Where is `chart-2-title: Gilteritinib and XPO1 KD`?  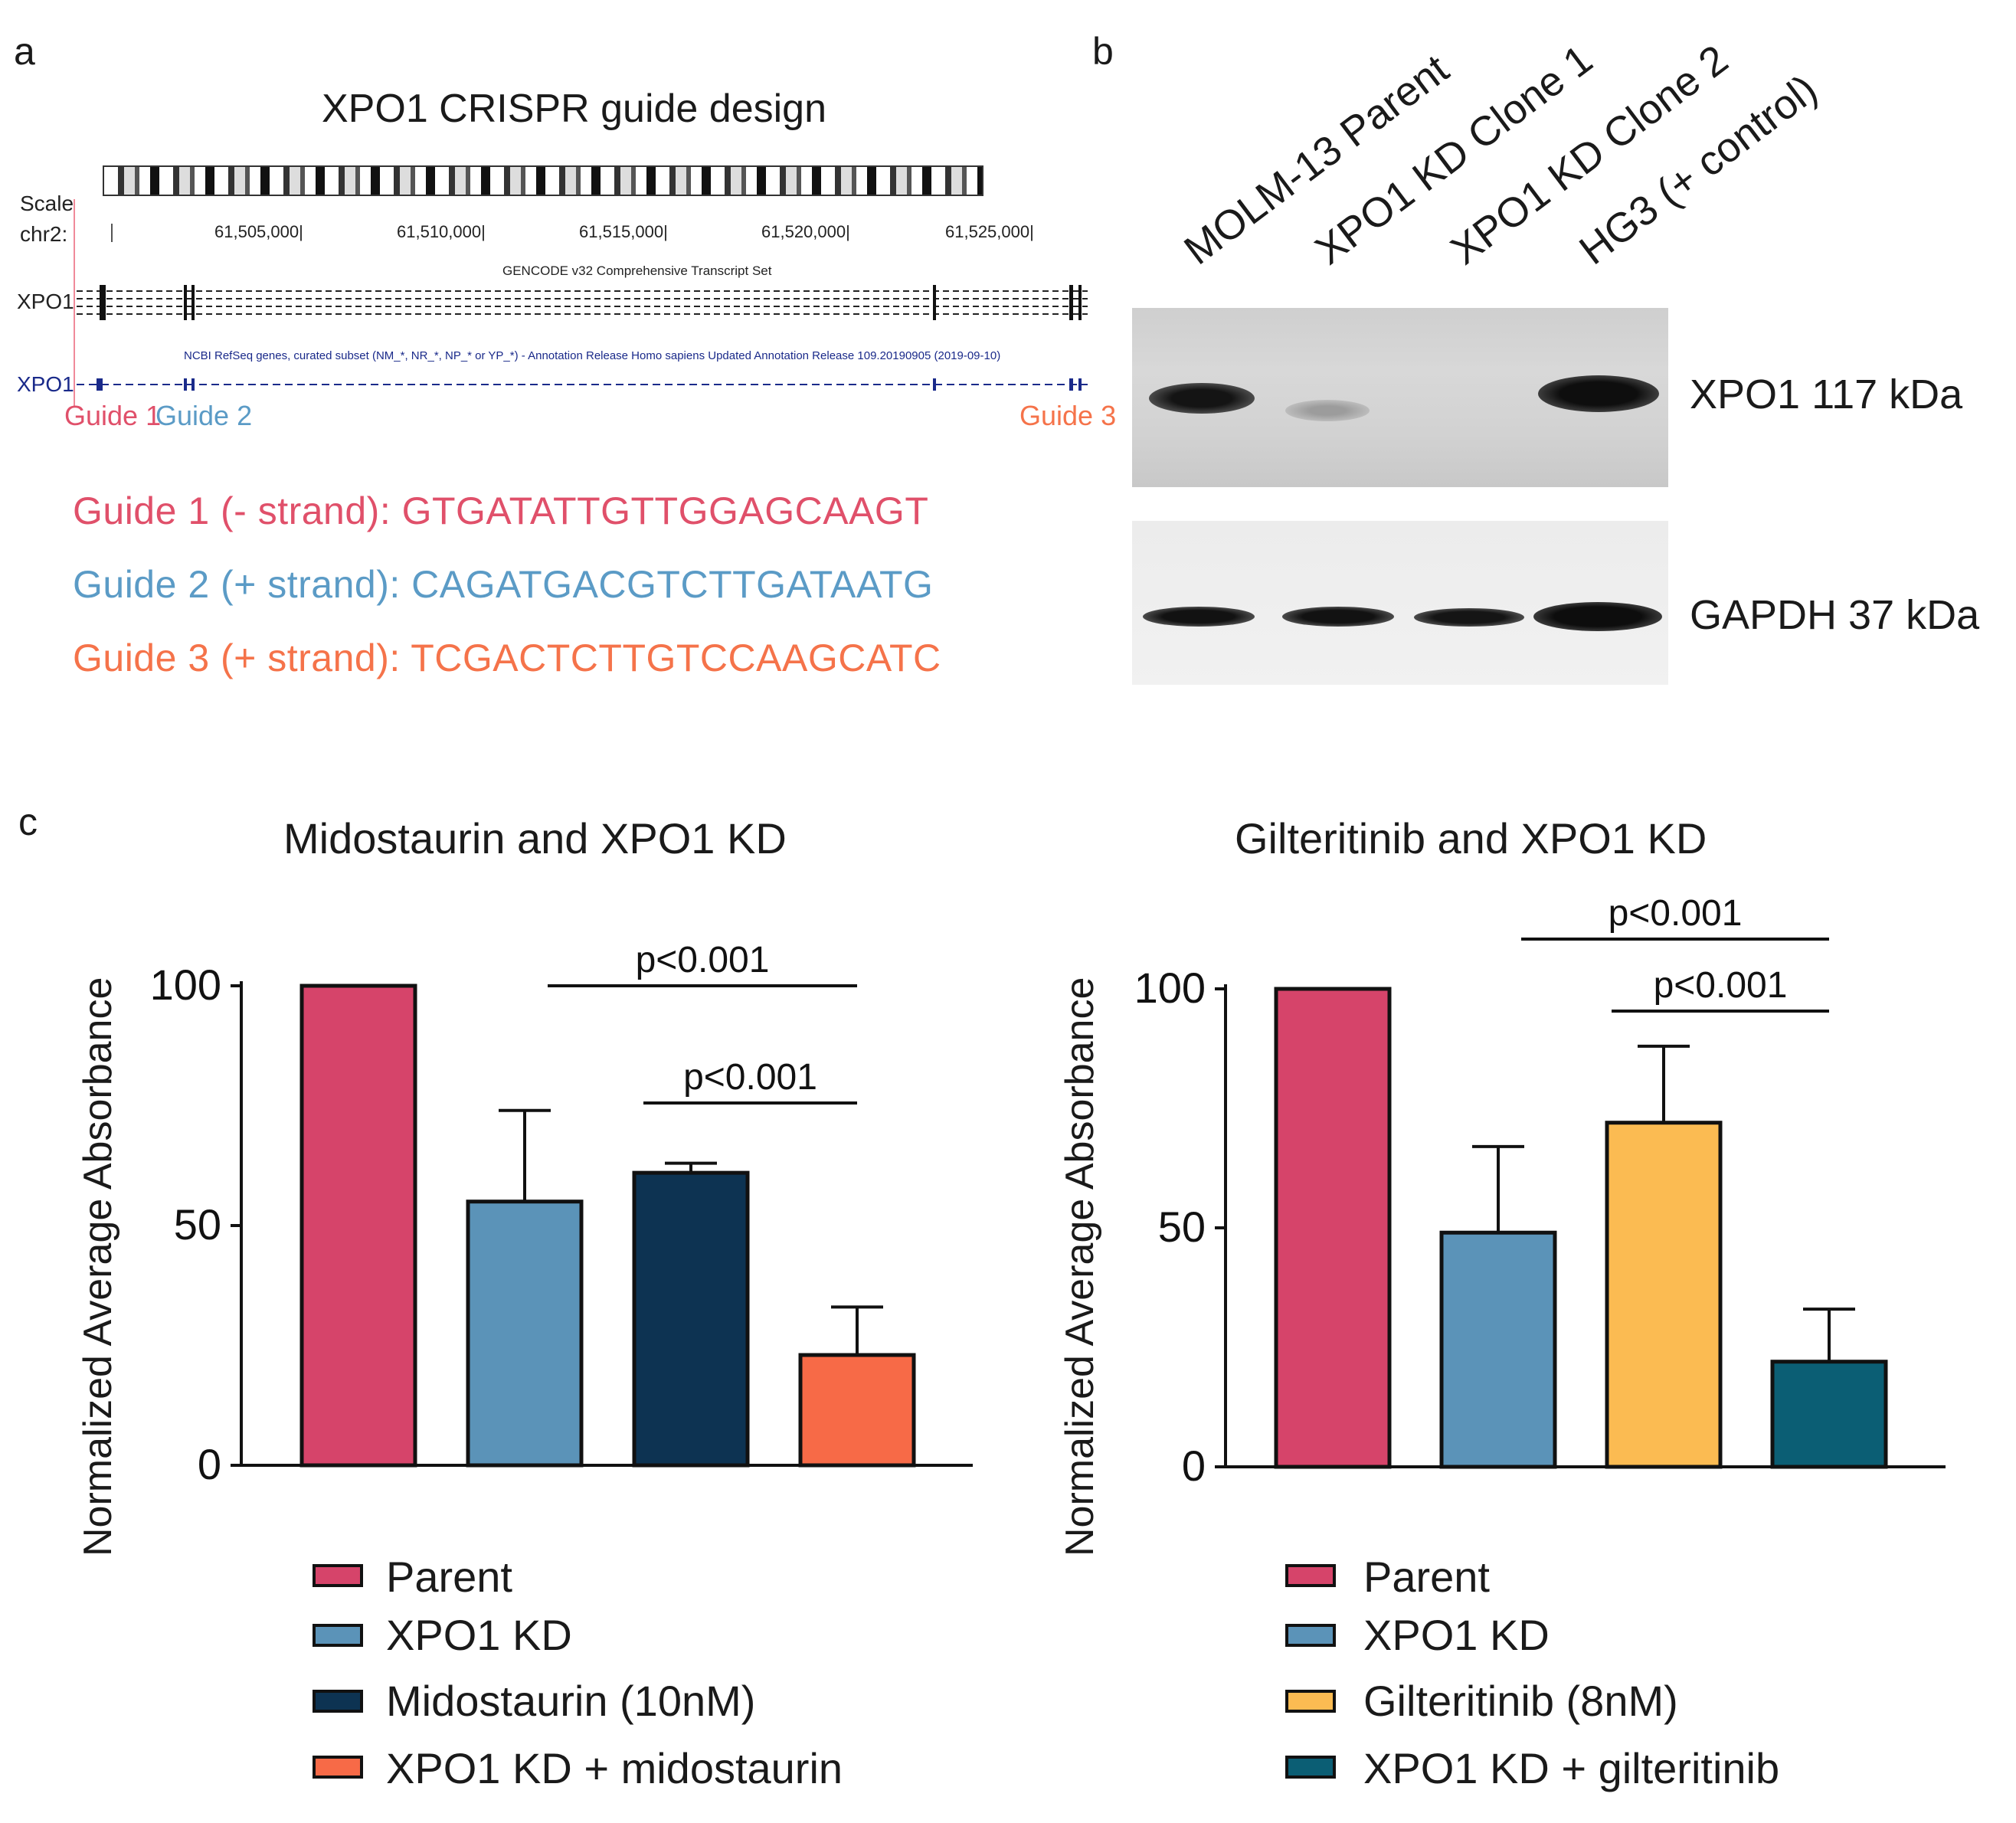 chart-2-title: Gilteritinib and XPO1 KD is located at coordinates (1471, 838).